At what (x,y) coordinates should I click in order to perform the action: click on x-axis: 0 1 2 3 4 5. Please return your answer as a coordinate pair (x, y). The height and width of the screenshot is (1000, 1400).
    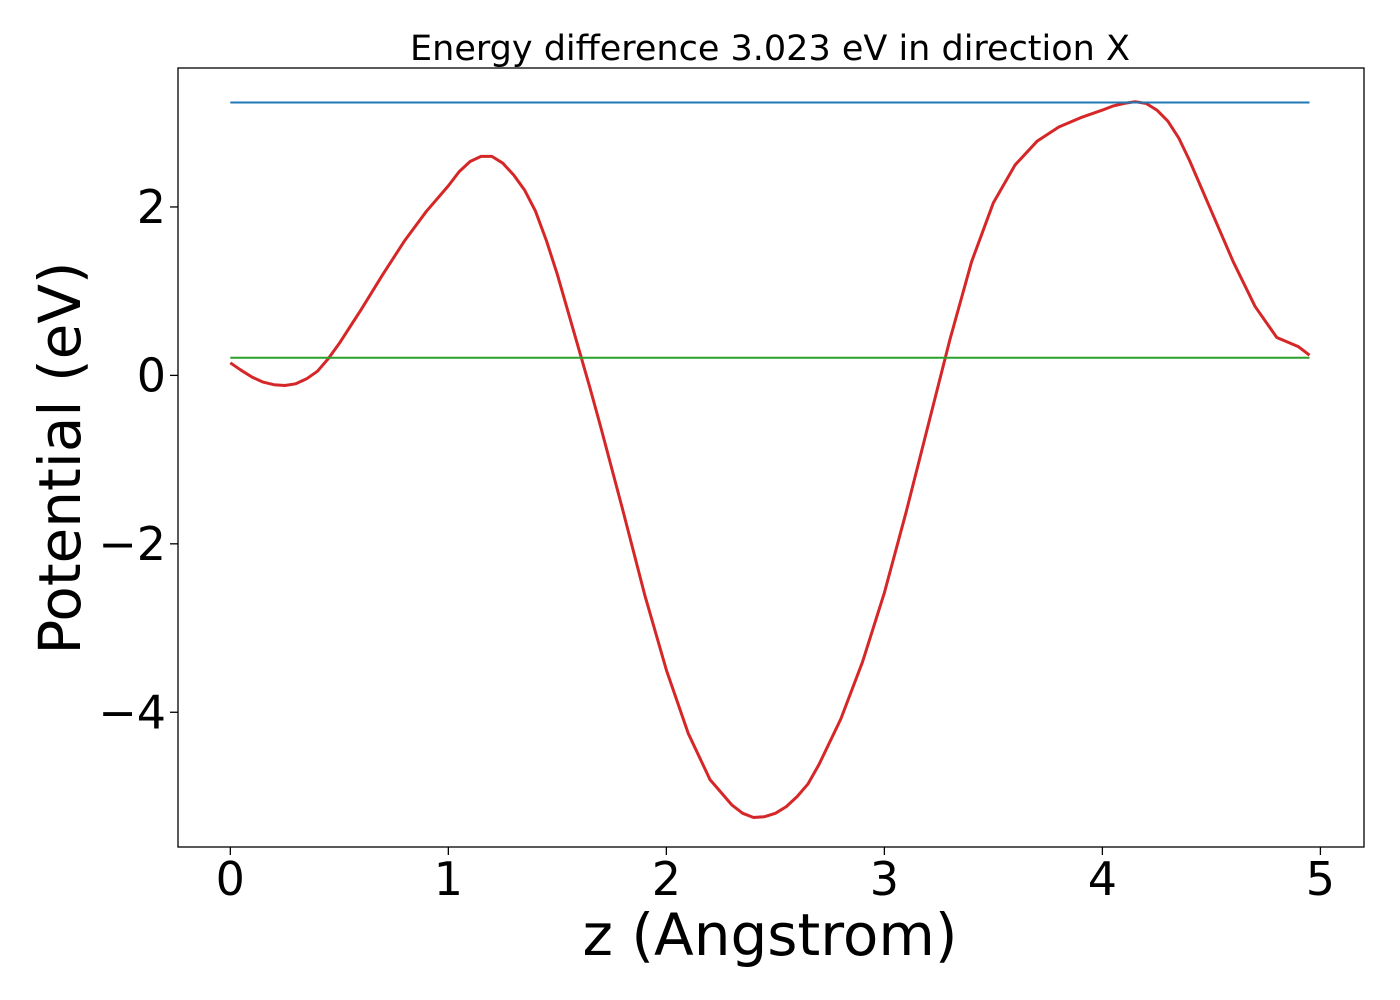
    Looking at the image, I should click on (775, 876).